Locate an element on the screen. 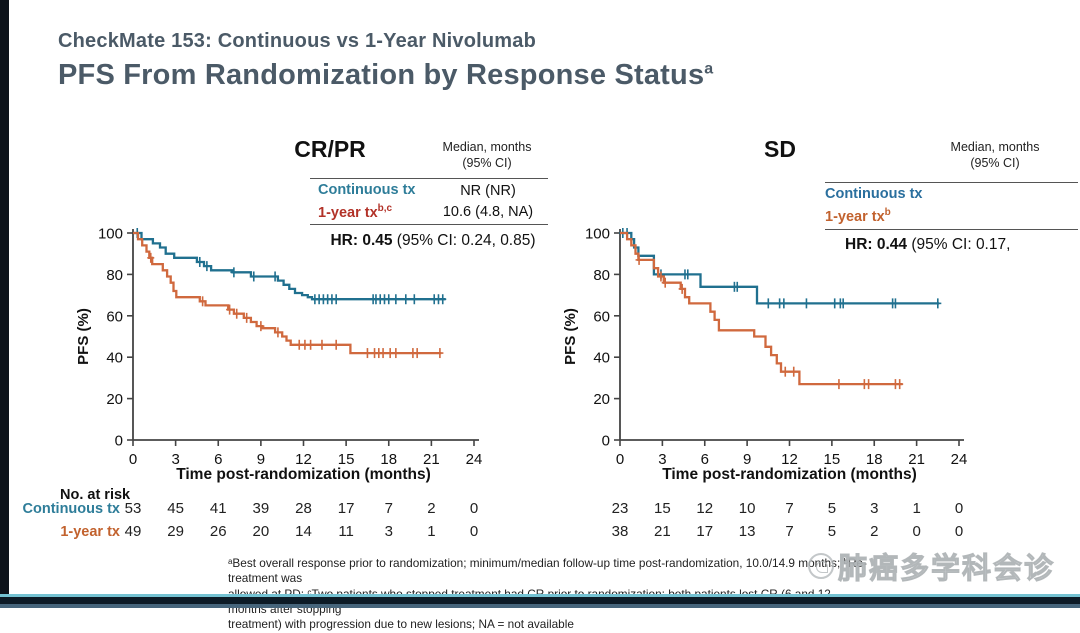 This screenshot has height=633, width=1080. hazard-ratio-text: HR: 0.44 (95% CI: 0.17, is located at coordinates (962, 245).